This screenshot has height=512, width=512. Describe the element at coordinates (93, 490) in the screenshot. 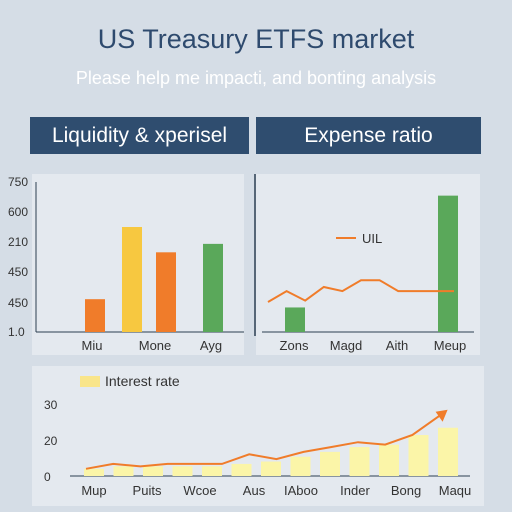

I see `x-tick-label: Mup` at that location.